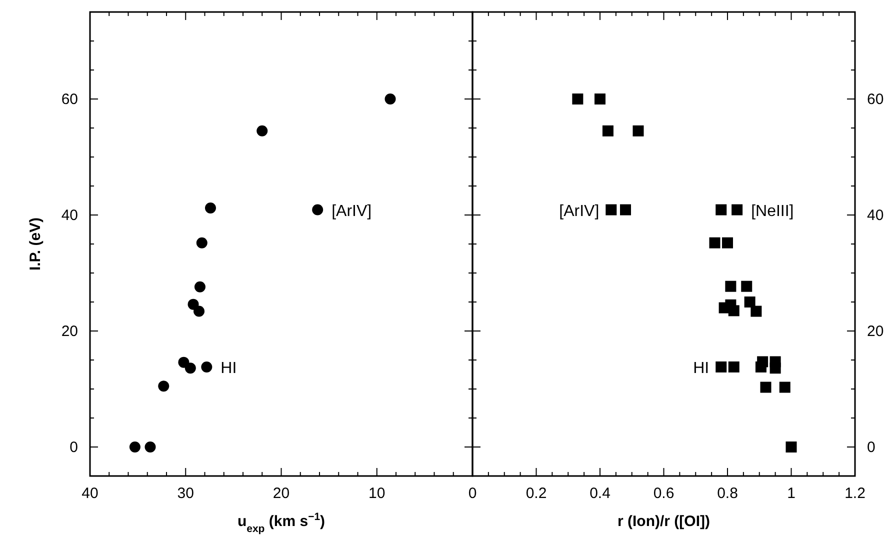  What do you see at coordinates (377, 493) in the screenshot?
I see `x-tick-label: 10` at bounding box center [377, 493].